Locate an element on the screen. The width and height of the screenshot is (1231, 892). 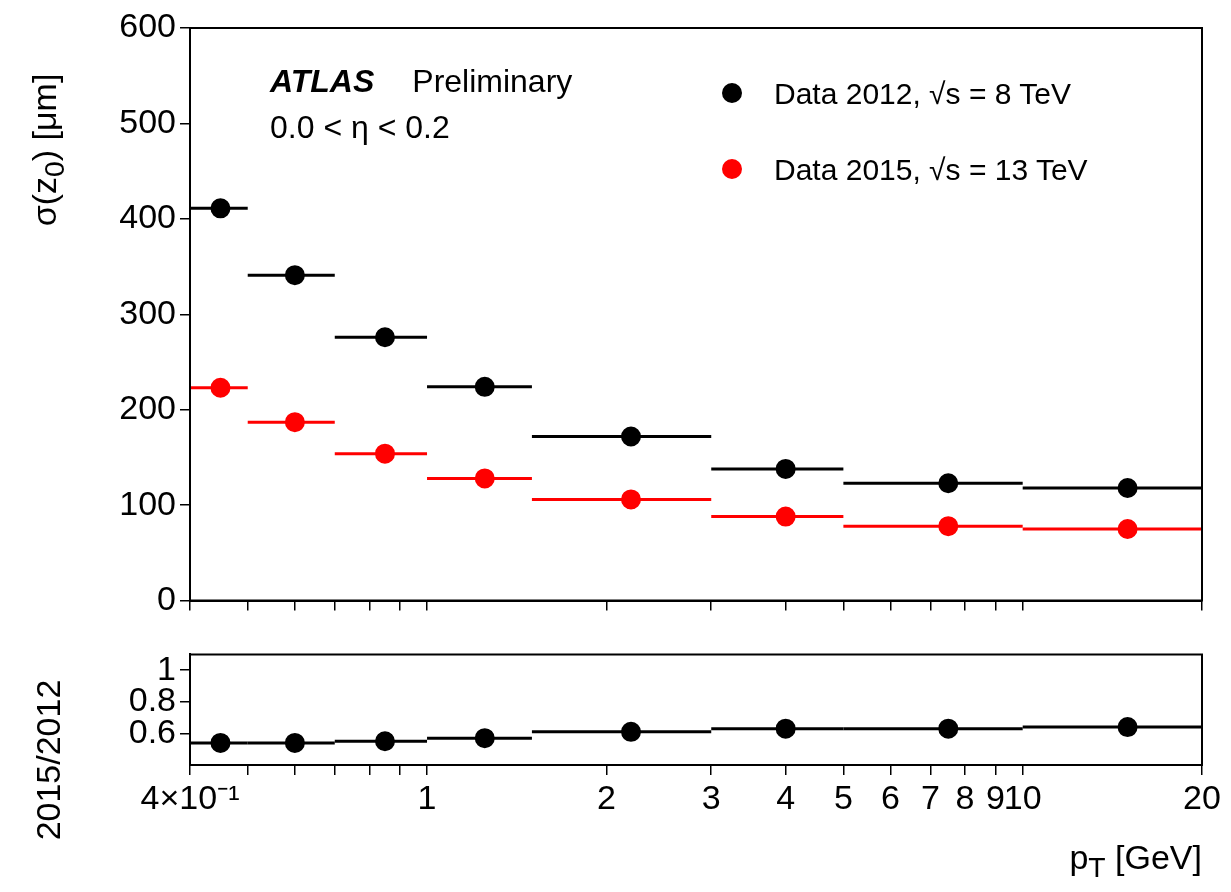
x-tick-label: 10 is located at coordinates (1022, 796).